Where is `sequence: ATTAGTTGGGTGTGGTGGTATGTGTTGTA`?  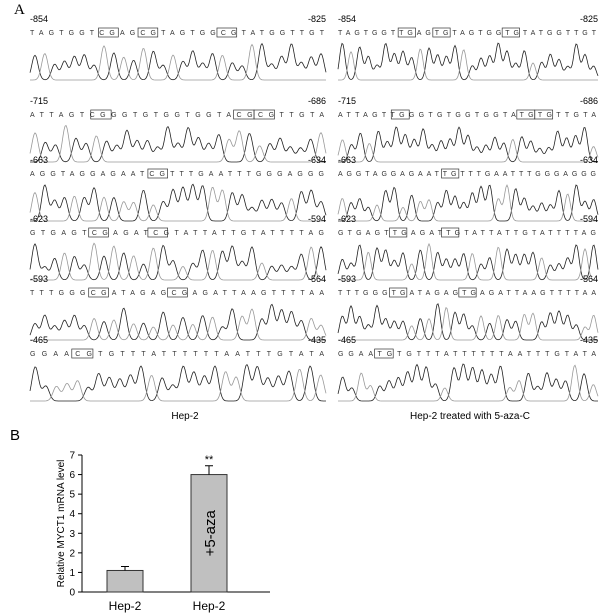
sequence: ATTAGTTGGGTGTGGTGGTATGTGTTGTA is located at coordinates (467, 115).